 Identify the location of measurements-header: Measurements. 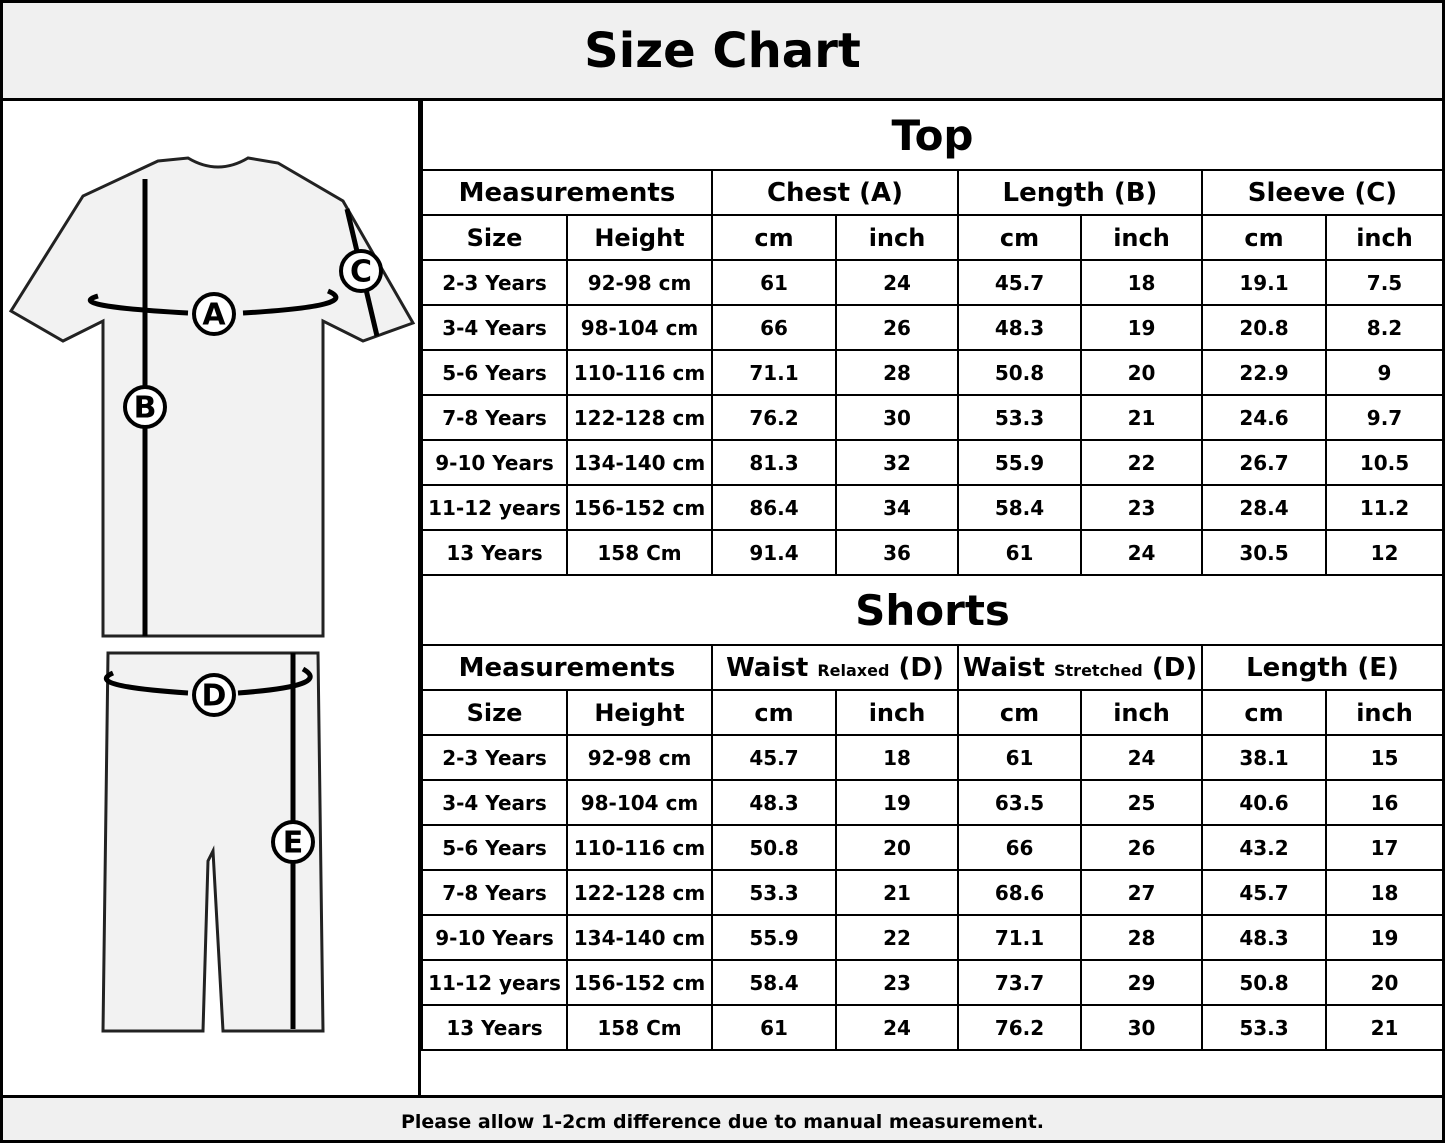
(567, 192).